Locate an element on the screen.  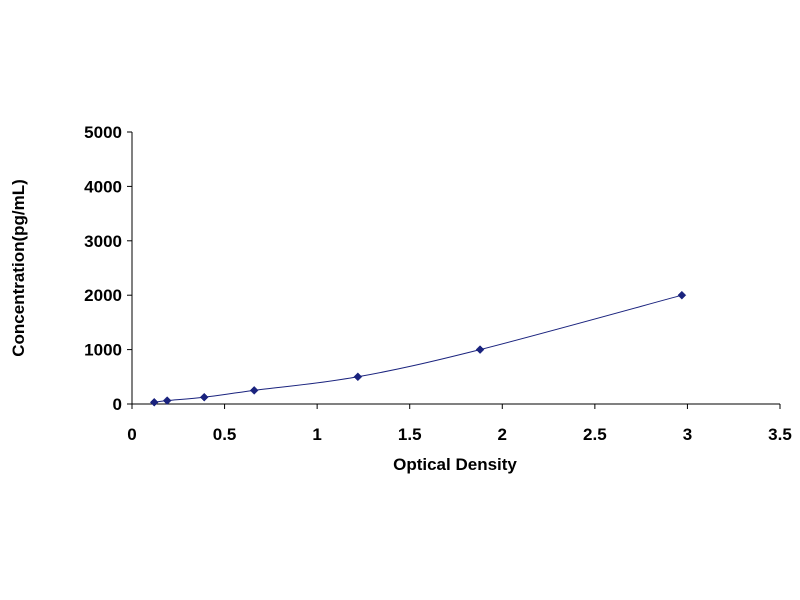
data-points is located at coordinates (418, 348).